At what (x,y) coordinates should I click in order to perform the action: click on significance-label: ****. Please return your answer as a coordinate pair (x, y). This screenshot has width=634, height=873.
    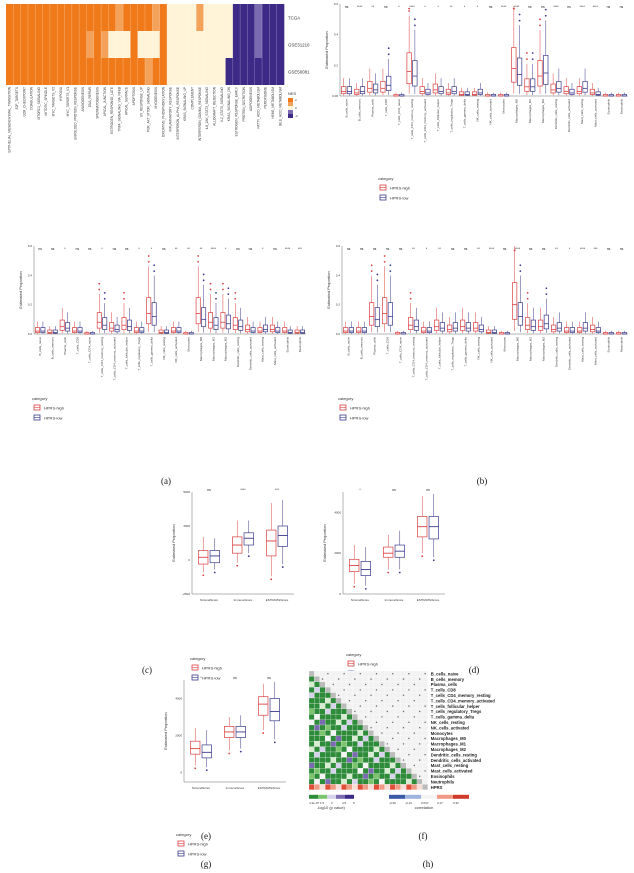
    Looking at the image, I should click on (517, 7).